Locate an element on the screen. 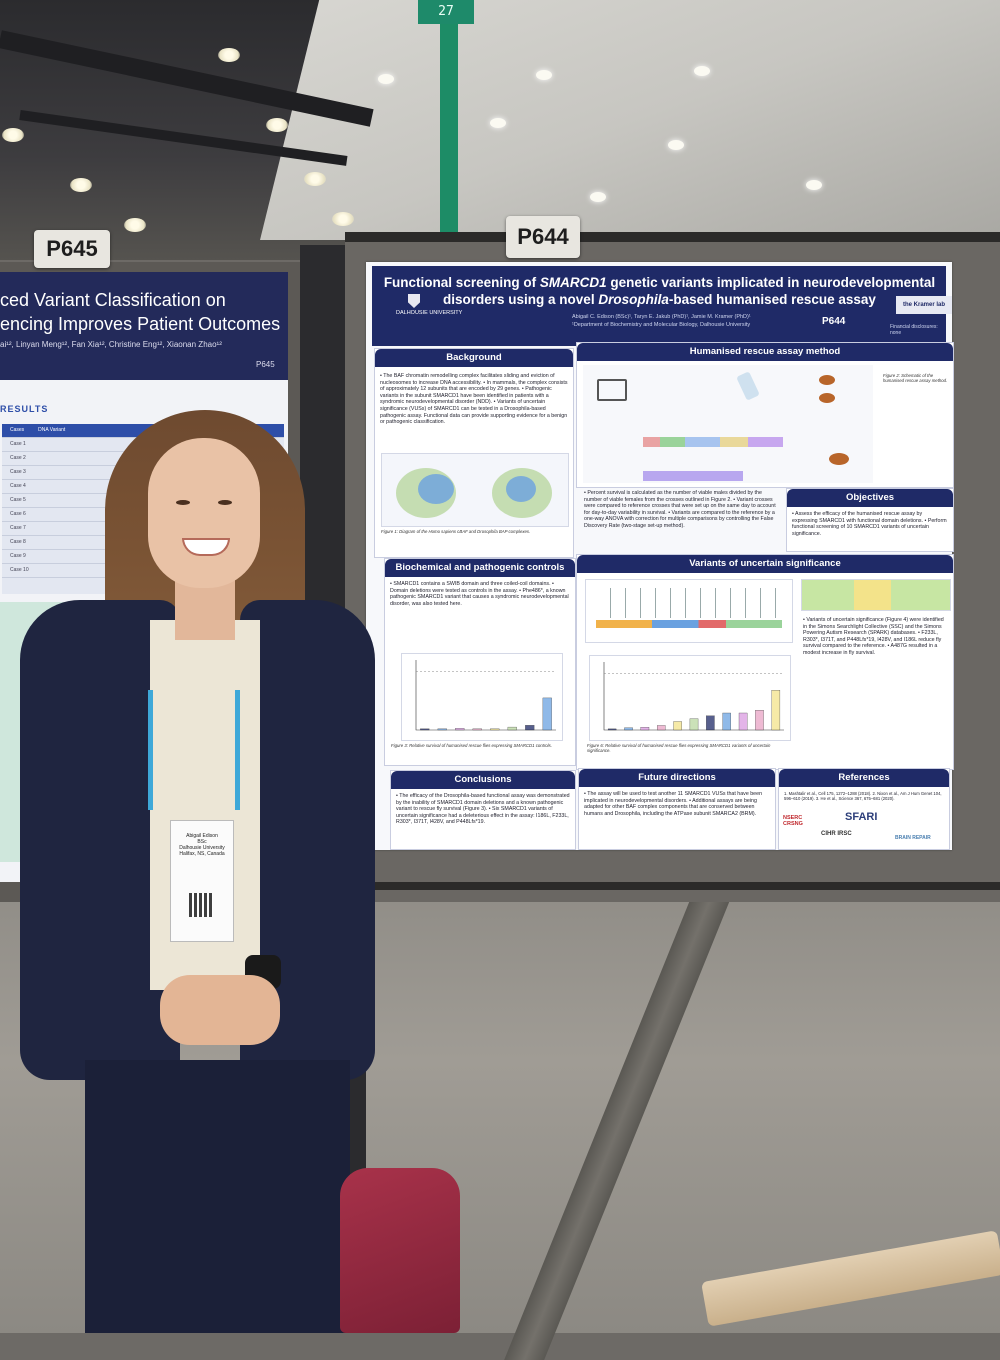 Image resolution: width=1000 pixels, height=1360 pixels. brain-repair-logo: BRAIN REPAIR is located at coordinates (913, 838).